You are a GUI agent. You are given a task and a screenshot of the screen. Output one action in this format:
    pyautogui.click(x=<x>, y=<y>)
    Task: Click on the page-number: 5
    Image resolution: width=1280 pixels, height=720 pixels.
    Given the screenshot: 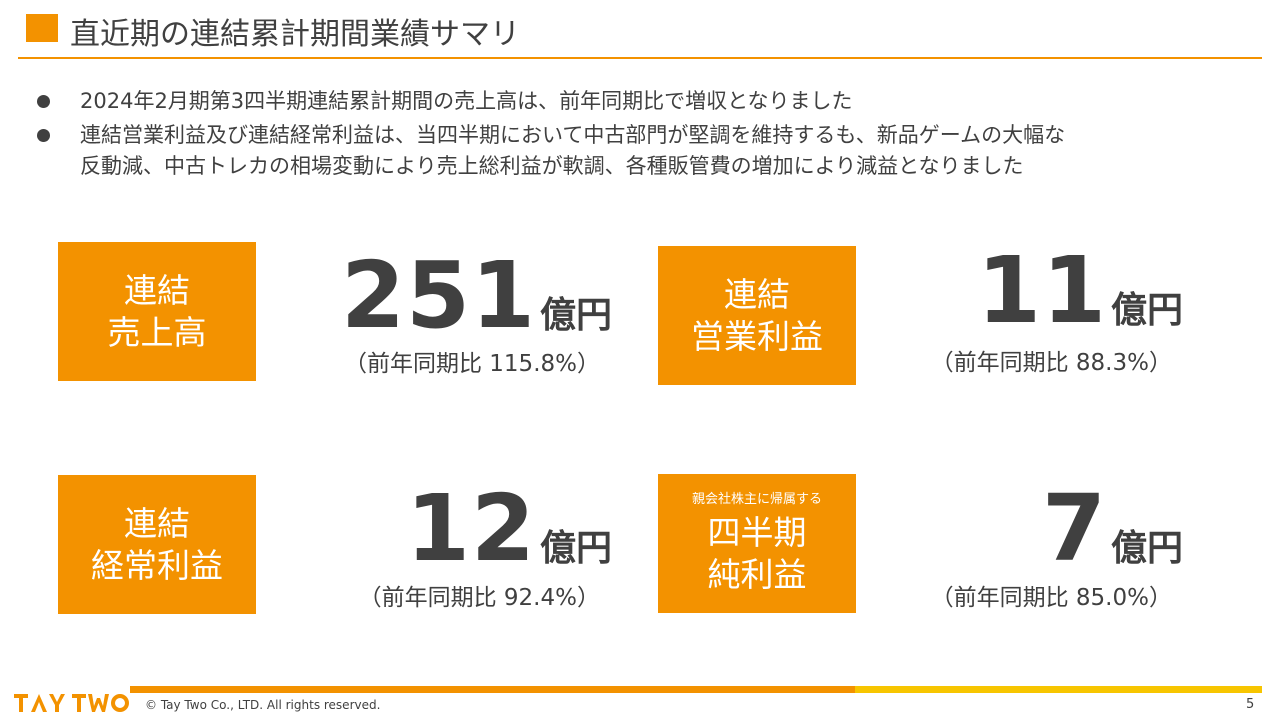 What is the action you would take?
    pyautogui.click(x=1250, y=704)
    